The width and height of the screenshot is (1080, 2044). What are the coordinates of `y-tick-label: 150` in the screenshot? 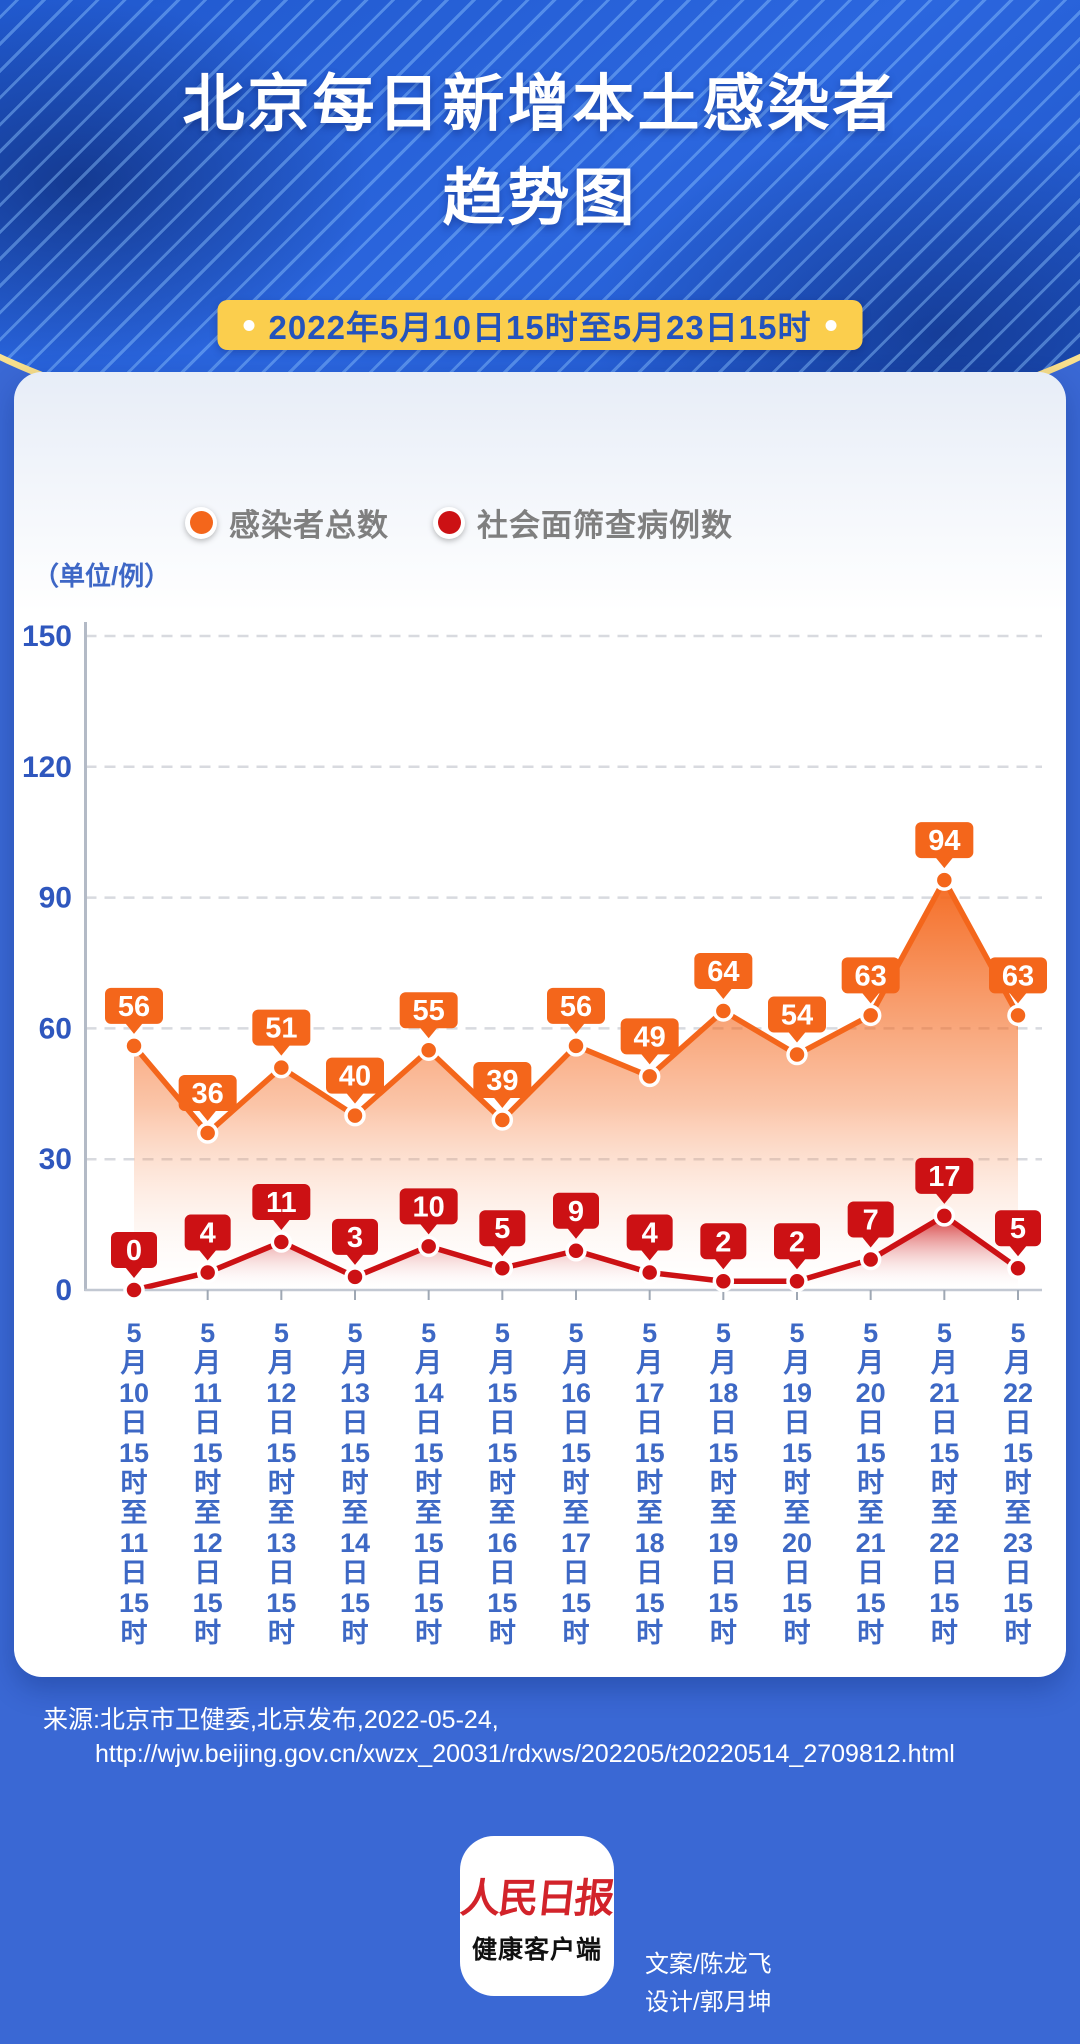 It's located at (47, 636).